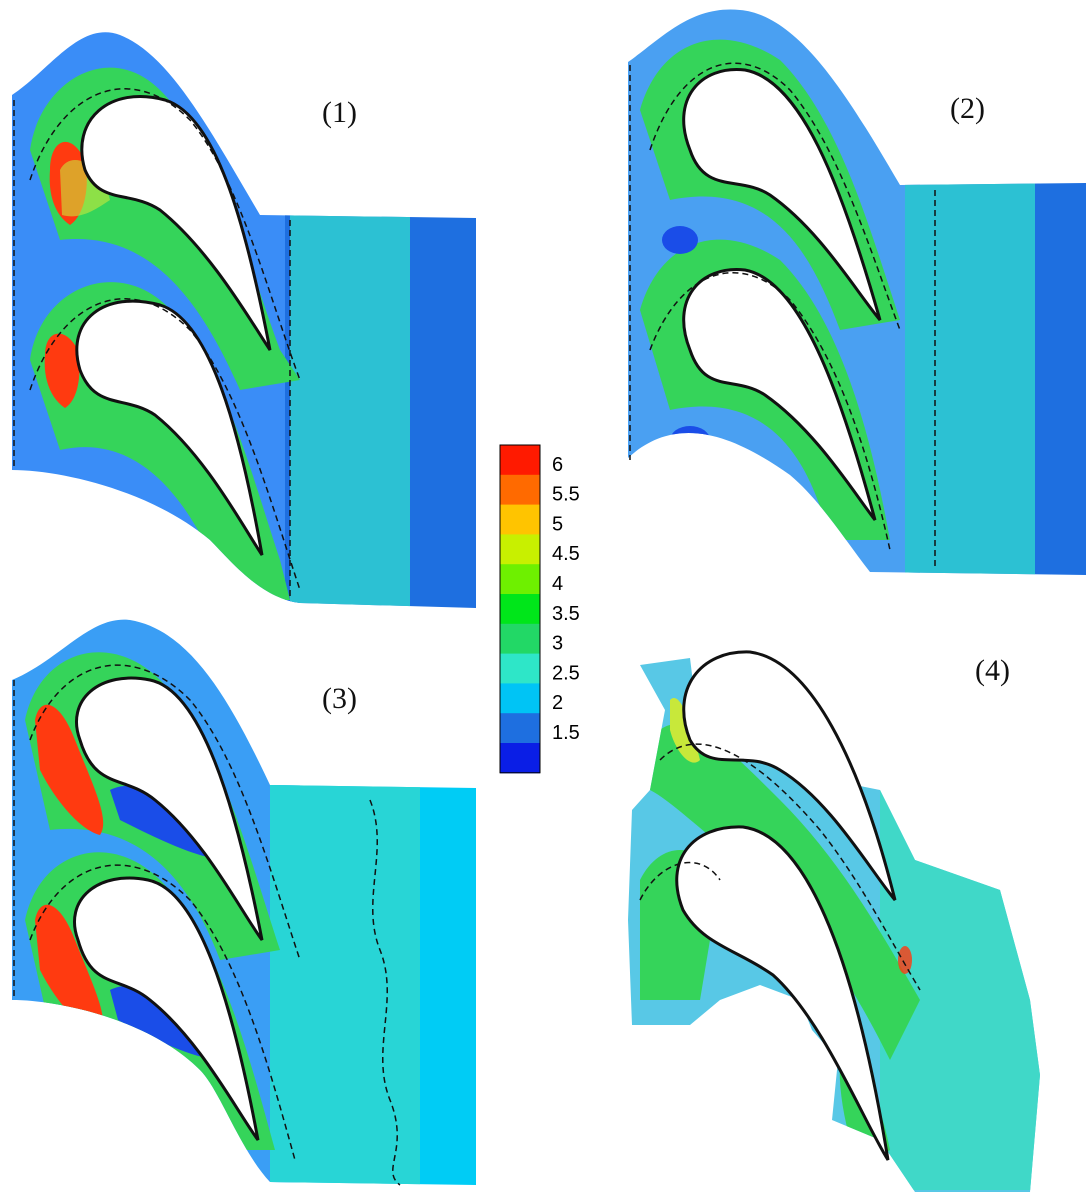 The width and height of the screenshot is (1086, 1192). I want to click on panel-2-blade-lower, so click(779, 394).